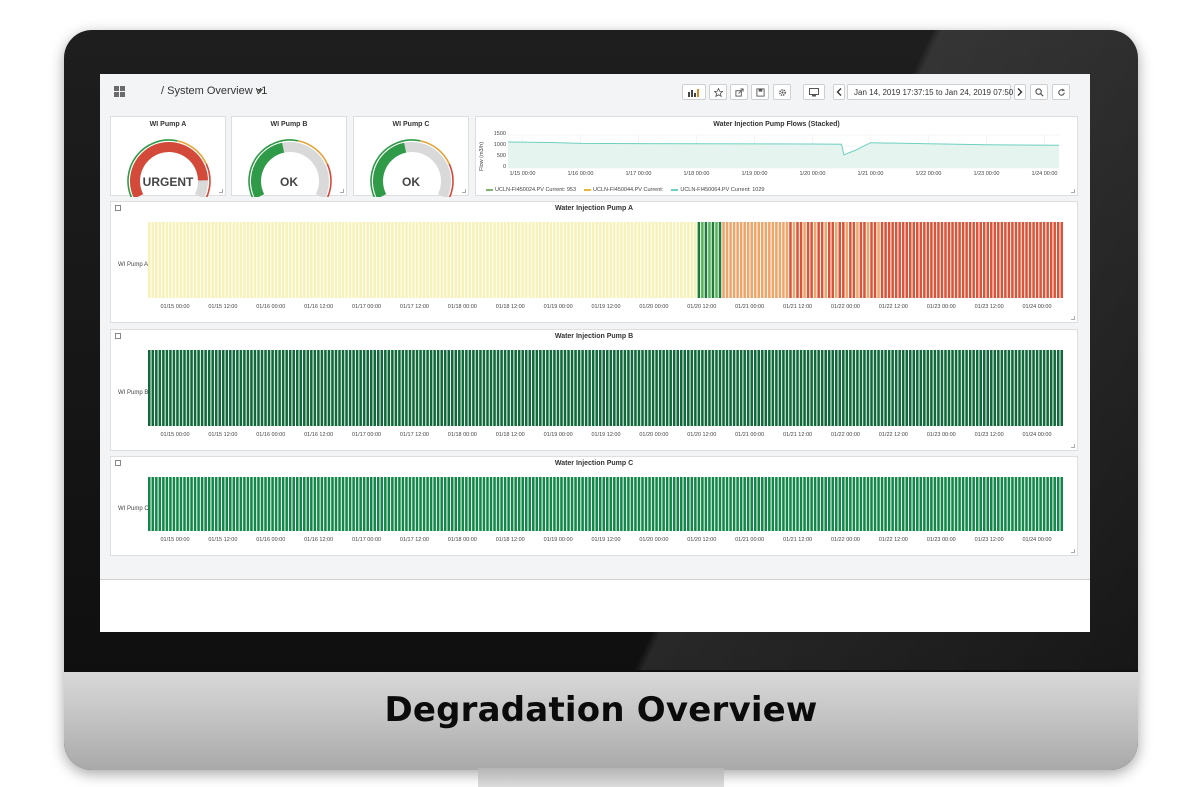  Describe the element at coordinates (1039, 92) in the screenshot. I see `zoom-out-button` at that location.